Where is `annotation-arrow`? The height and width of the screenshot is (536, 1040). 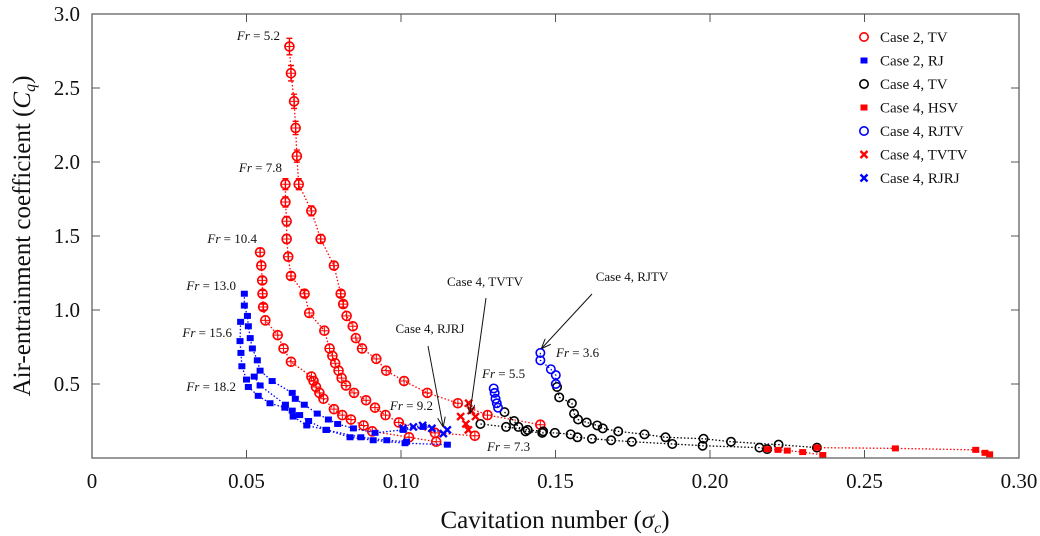 annotation-arrow is located at coordinates (567, 320).